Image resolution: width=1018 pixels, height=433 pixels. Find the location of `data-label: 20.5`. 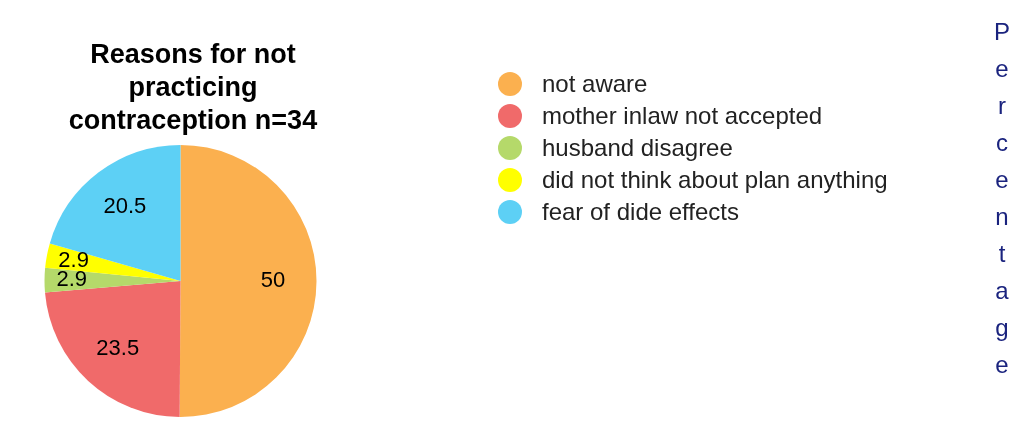

data-label: 20.5 is located at coordinates (125, 206).